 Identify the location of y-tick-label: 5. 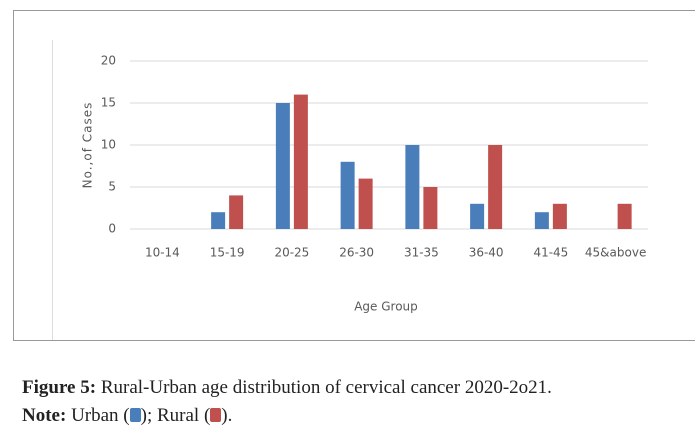
(112, 187).